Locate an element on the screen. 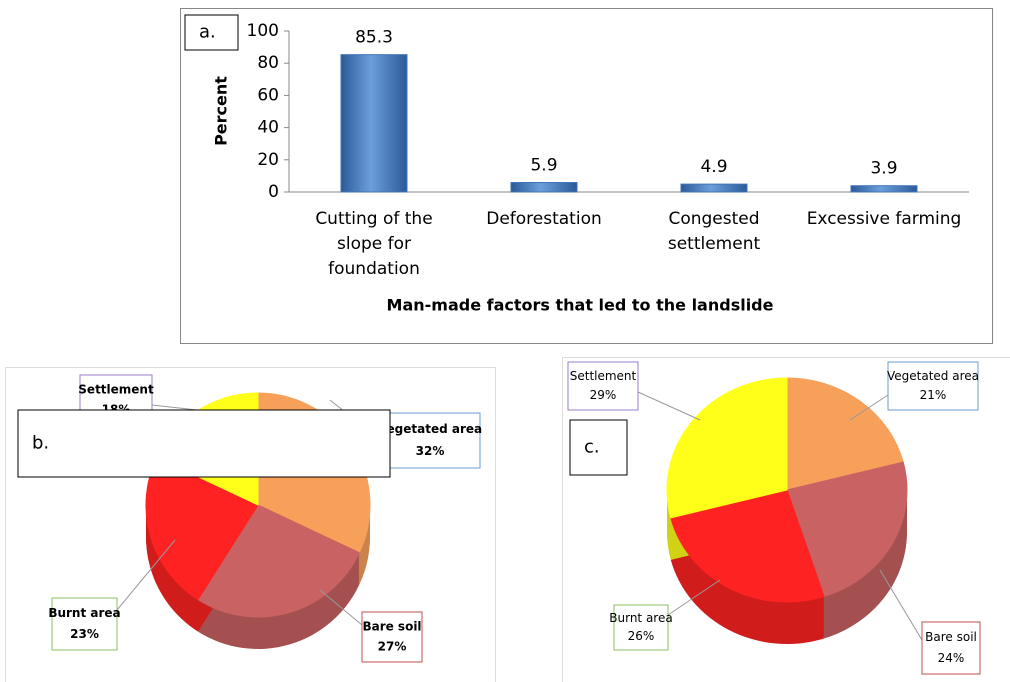 The image size is (1010, 682). y-tick-label: 40 is located at coordinates (268, 128).